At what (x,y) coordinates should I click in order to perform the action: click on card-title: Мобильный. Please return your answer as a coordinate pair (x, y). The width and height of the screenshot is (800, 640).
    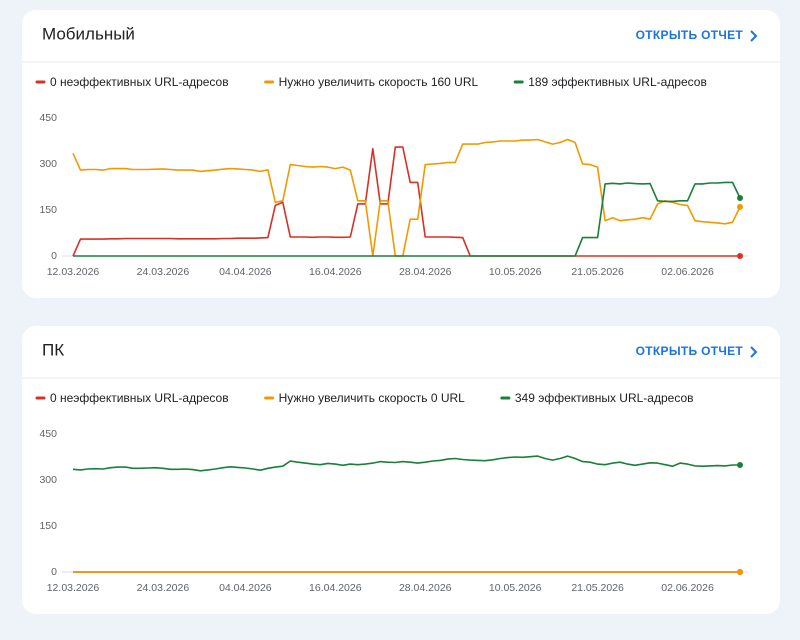
    Looking at the image, I should click on (88, 33).